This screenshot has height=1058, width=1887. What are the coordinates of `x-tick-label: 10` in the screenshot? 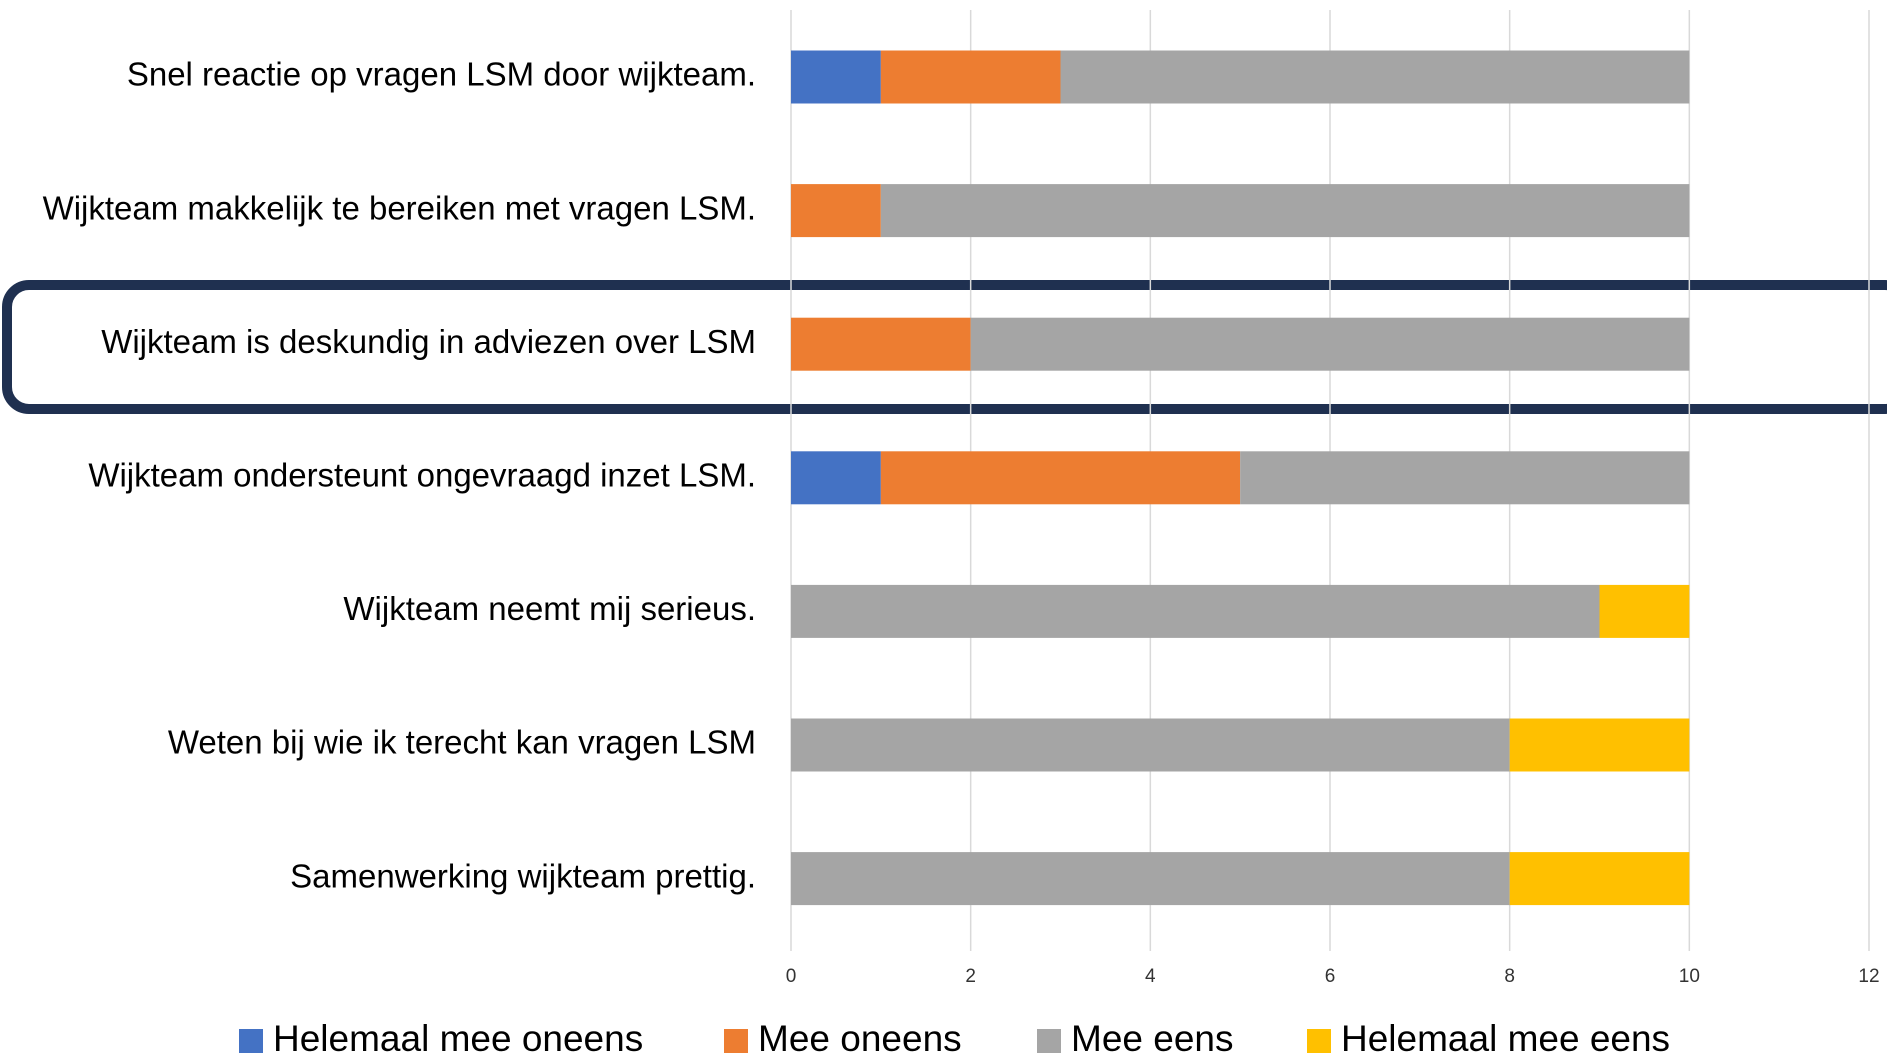 It's located at (1689, 976).